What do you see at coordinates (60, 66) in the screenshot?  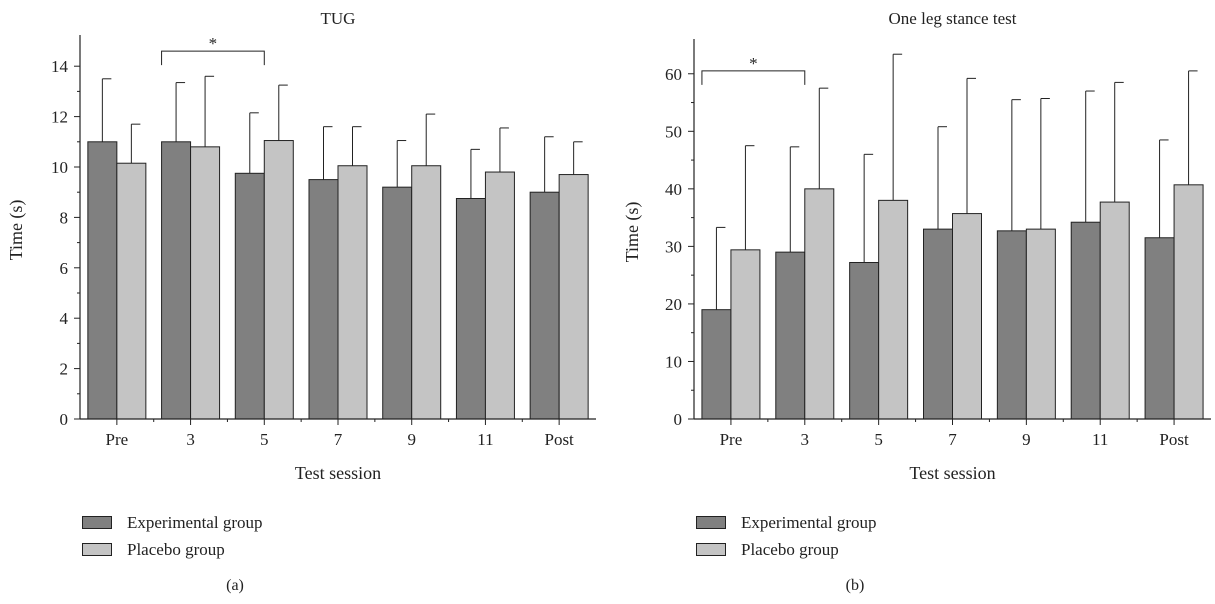 I see `y-tick-label: 14` at bounding box center [60, 66].